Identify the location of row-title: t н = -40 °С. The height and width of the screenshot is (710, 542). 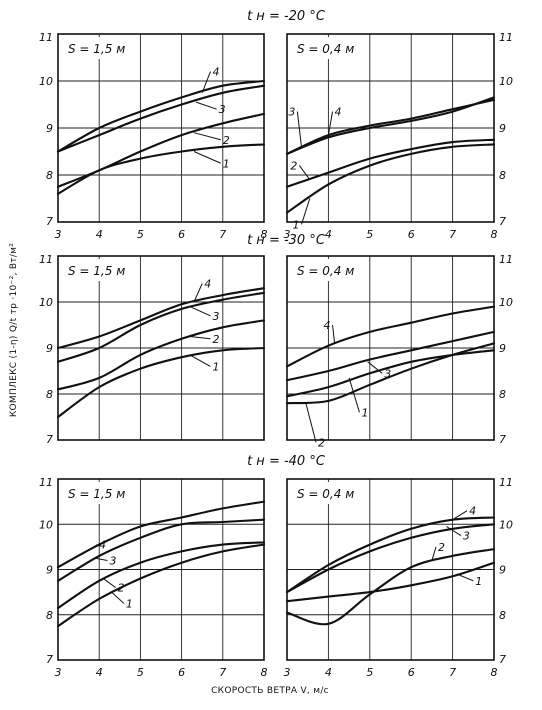
(286, 461).